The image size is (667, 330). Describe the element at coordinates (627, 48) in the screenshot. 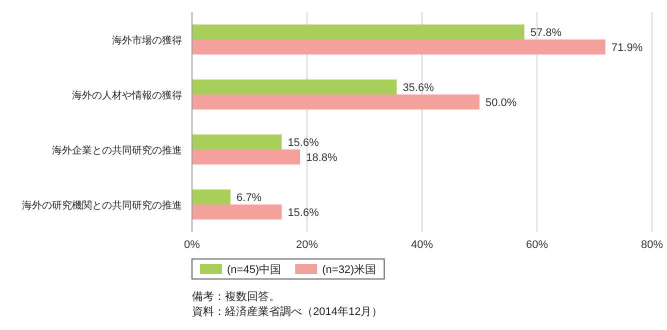

I see `data-label: 71.9%` at that location.